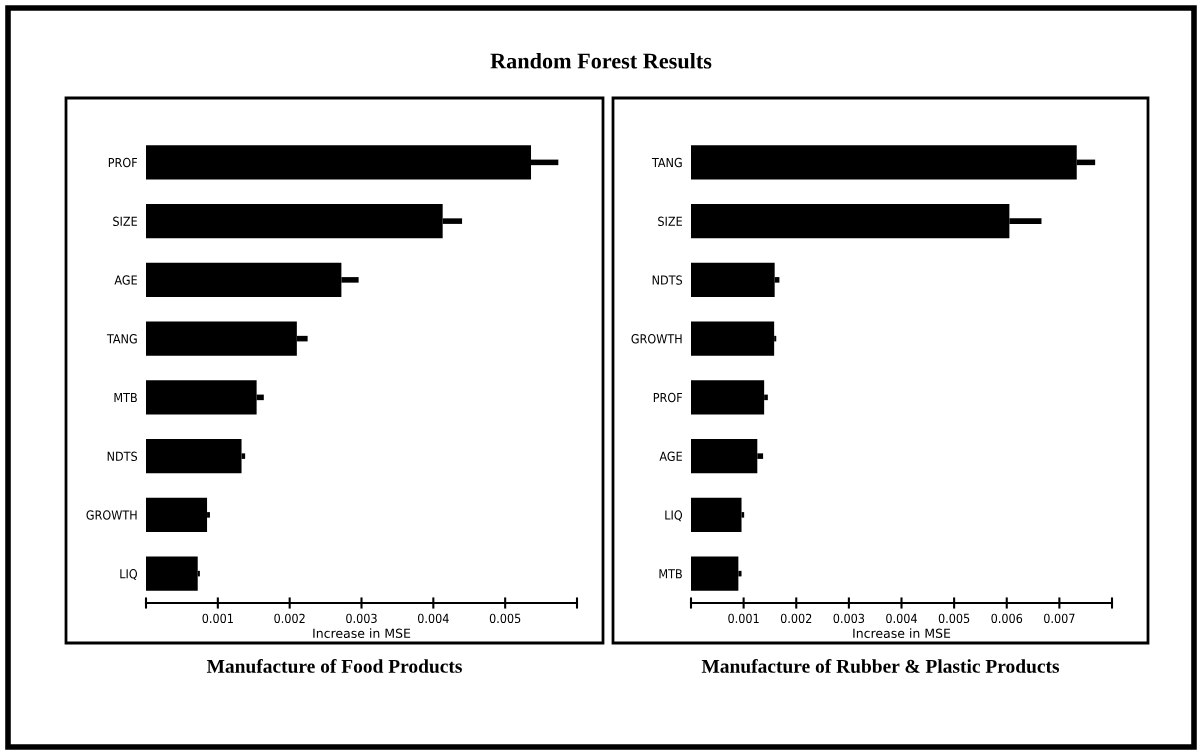  Describe the element at coordinates (1007, 618) in the screenshot. I see `x-tick-label: 0.006` at that location.